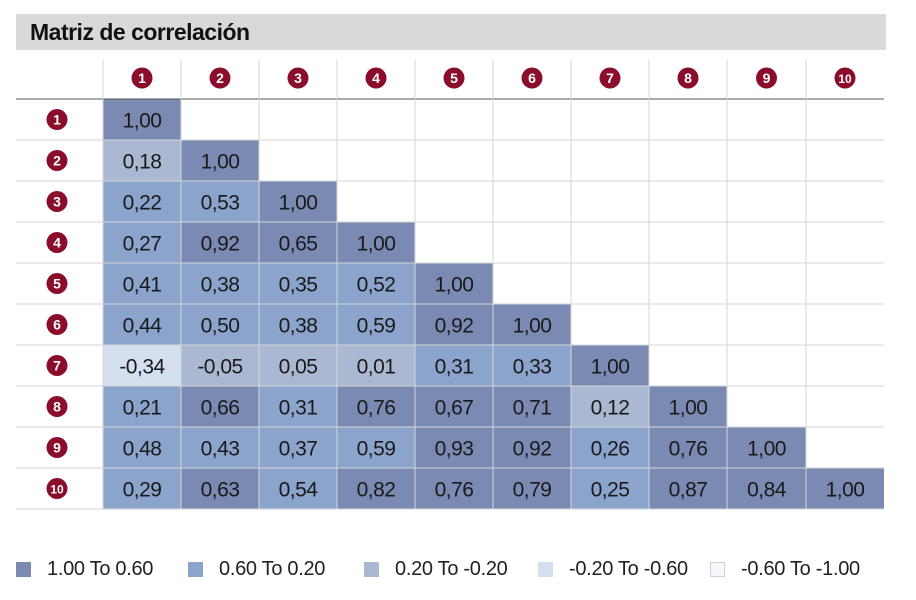  I want to click on cell-value-label: 0,82, so click(376, 490).